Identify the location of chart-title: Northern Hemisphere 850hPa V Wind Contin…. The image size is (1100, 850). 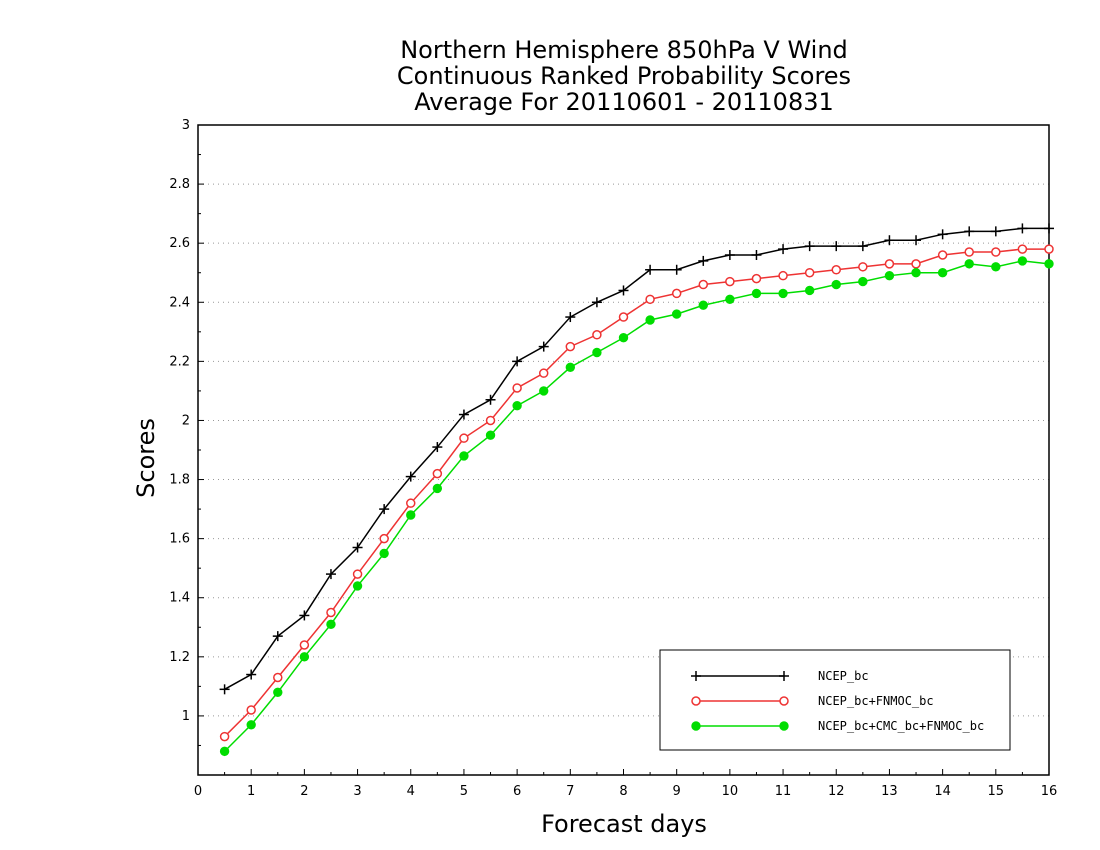
(624, 76).